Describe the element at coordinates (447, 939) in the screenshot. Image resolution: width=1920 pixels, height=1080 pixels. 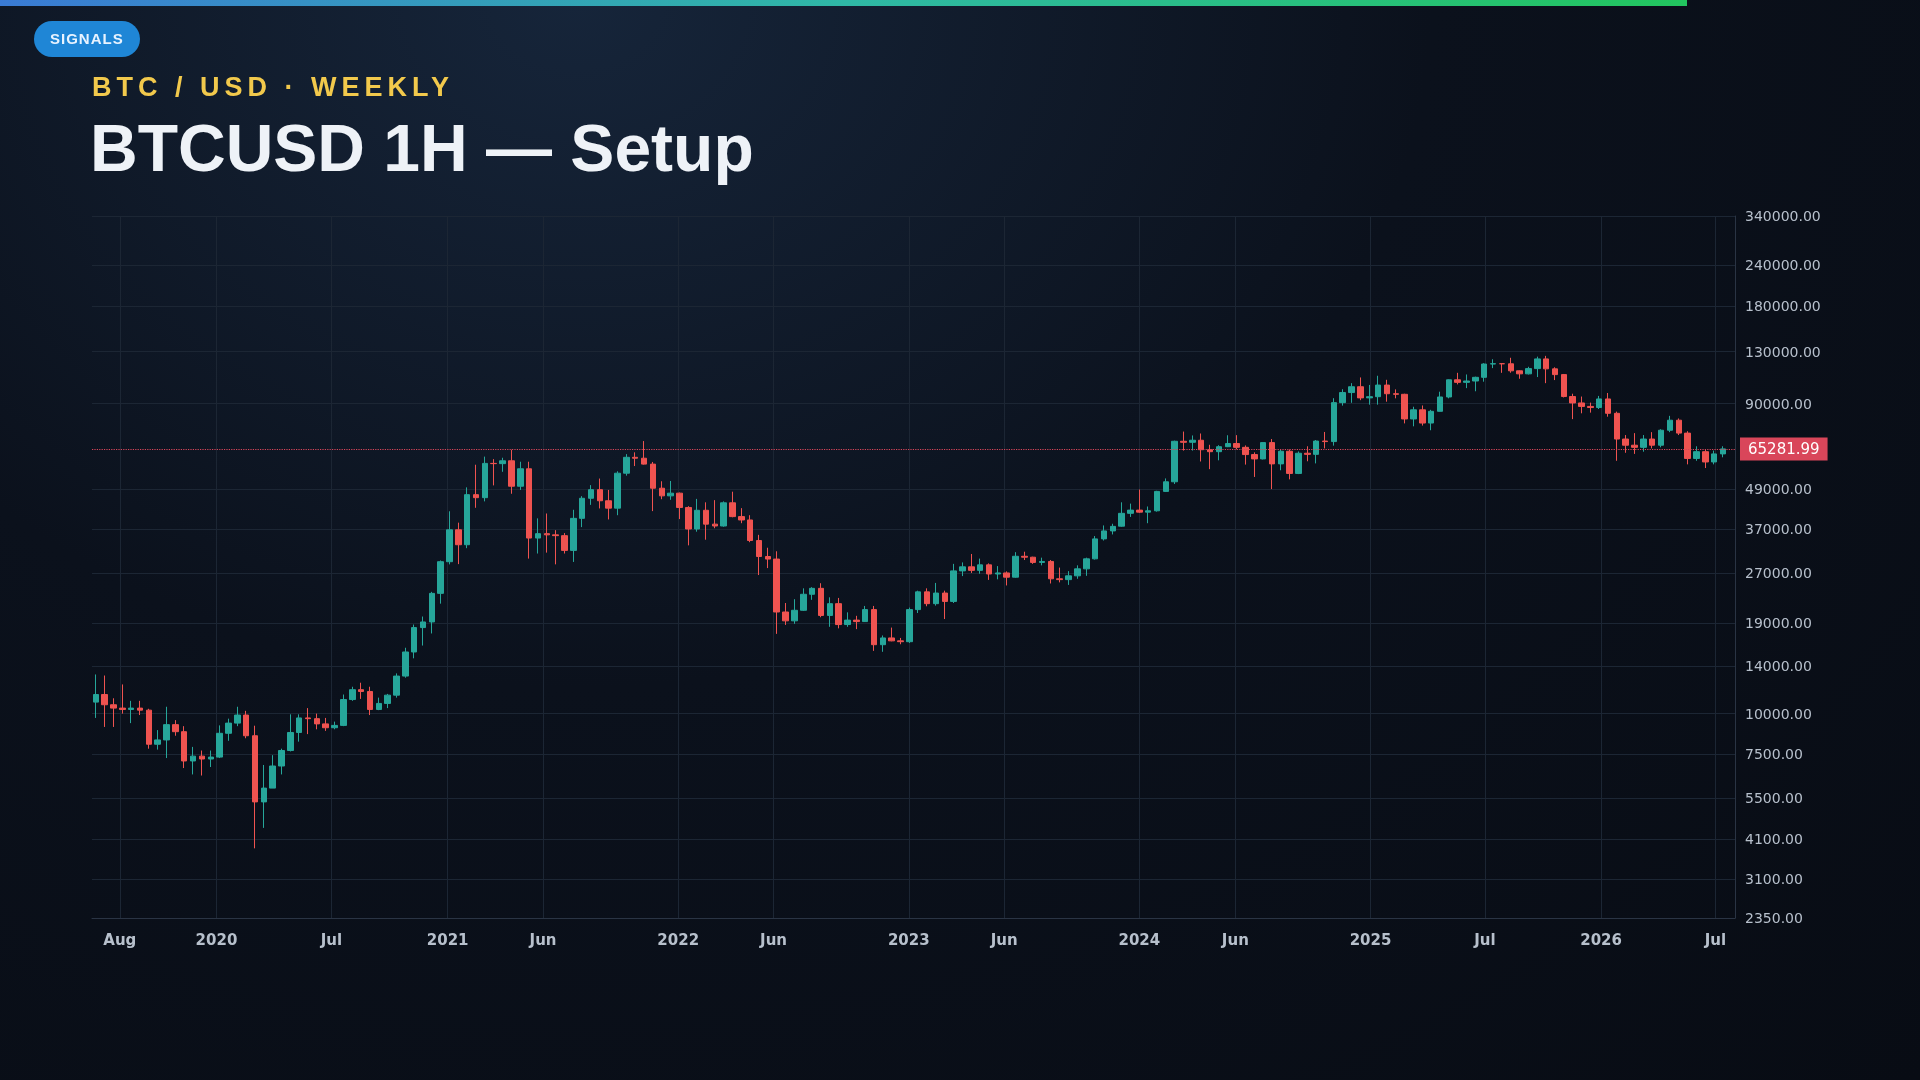
I see `x-tick-label: 2021` at that location.